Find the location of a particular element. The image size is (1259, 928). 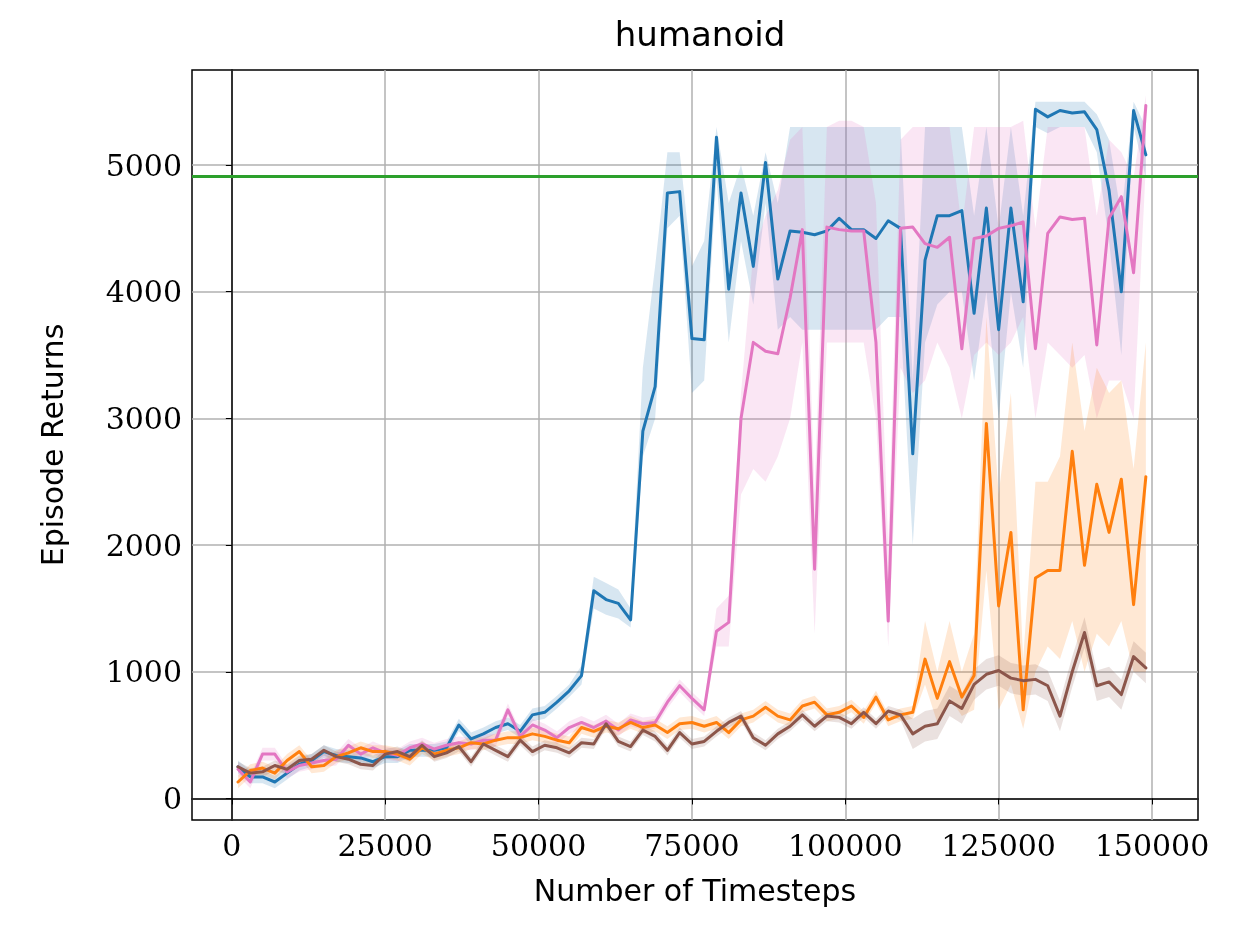

x-tick-label: 150000 is located at coordinates (1152, 845).